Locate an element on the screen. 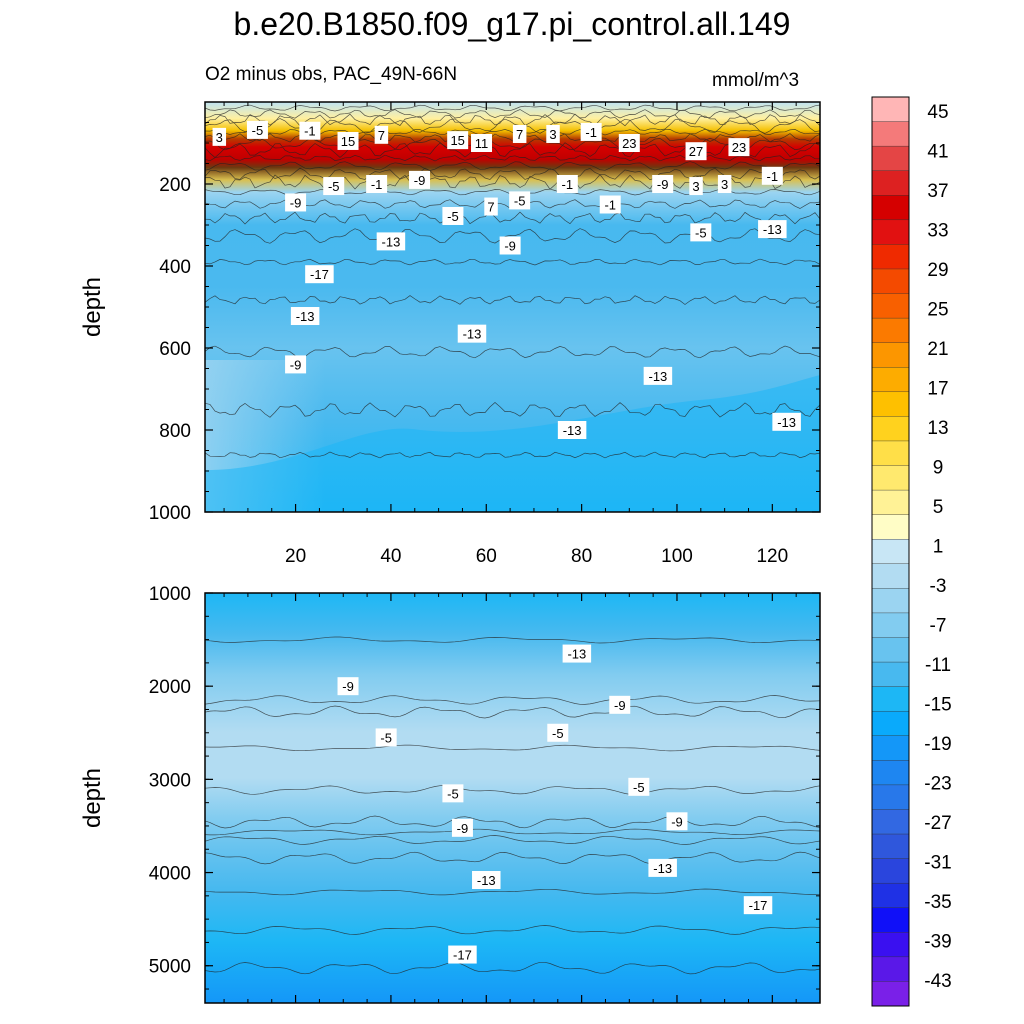 This screenshot has height=1024, width=1024. y-tick-label: 5000 is located at coordinates (170, 967).